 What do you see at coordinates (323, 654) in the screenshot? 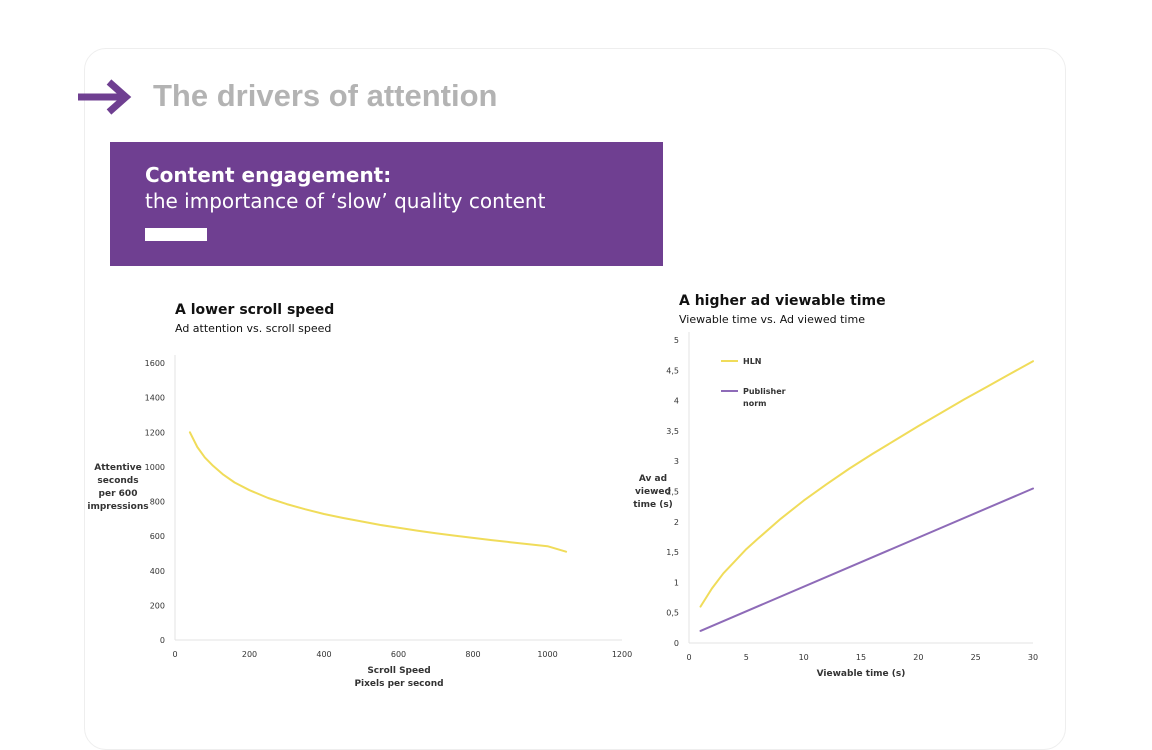
I see `x-tick-label: 400` at bounding box center [323, 654].